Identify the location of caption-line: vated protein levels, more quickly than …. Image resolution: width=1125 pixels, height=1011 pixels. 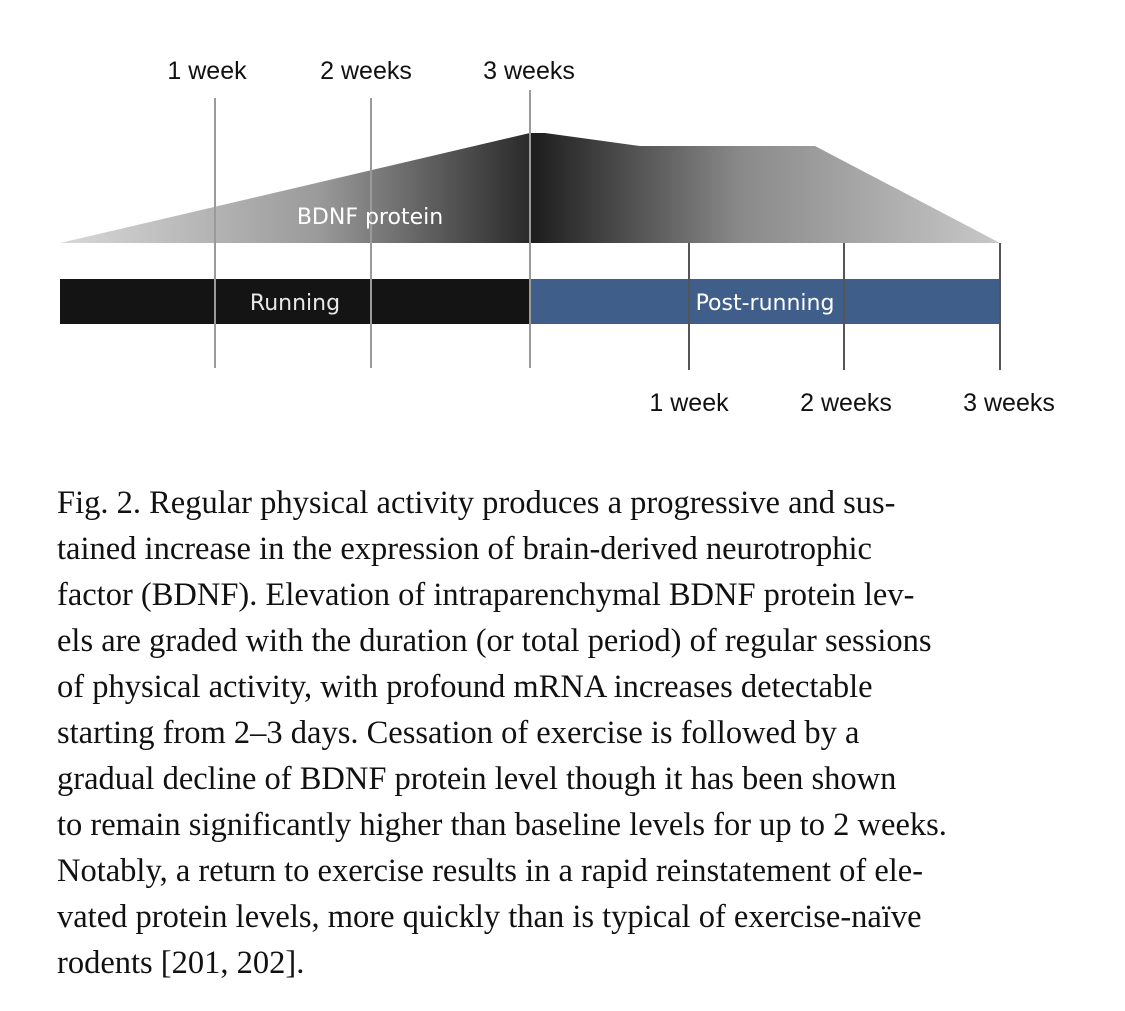
(489, 917).